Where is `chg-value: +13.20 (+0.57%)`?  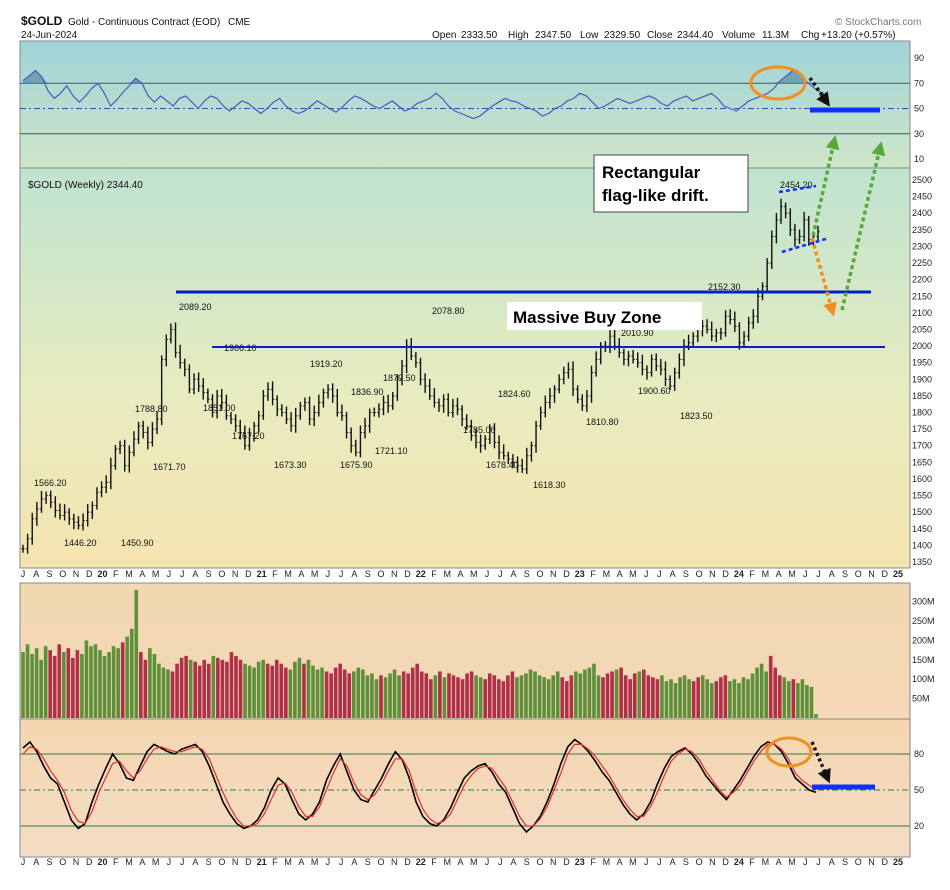 chg-value: +13.20 (+0.57%) is located at coordinates (858, 35).